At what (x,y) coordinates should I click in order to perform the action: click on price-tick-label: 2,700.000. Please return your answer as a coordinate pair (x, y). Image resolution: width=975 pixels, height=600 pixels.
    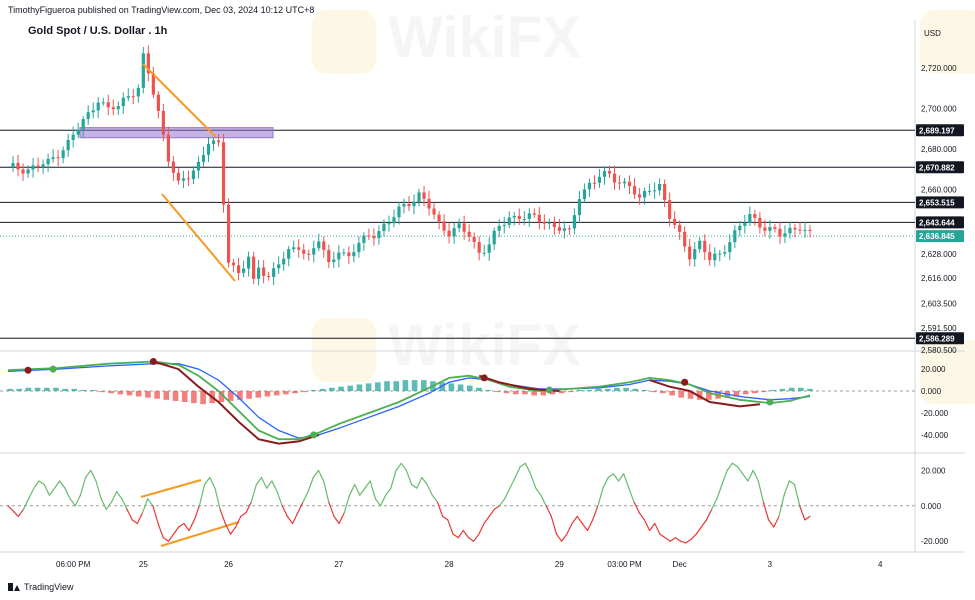
    Looking at the image, I should click on (939, 108).